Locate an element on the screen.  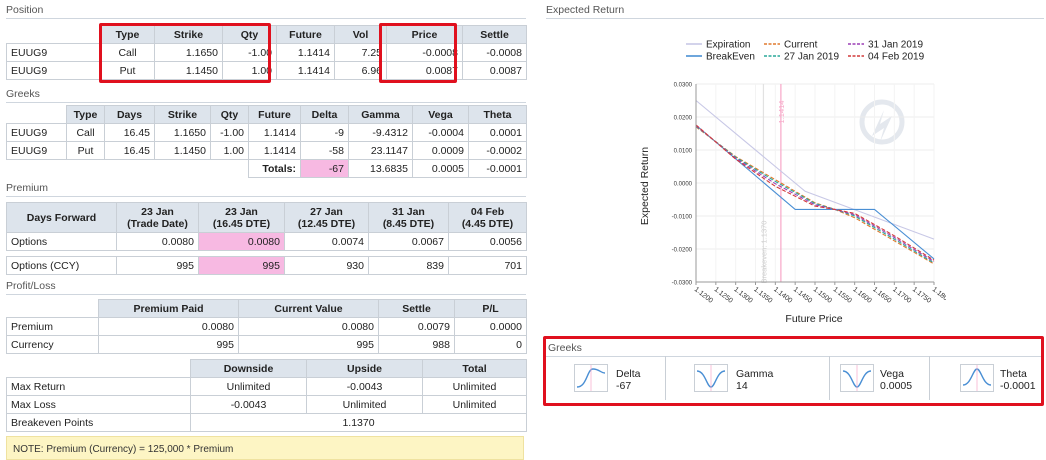
expected-return-title: Expected Return is located at coordinates (585, 10).